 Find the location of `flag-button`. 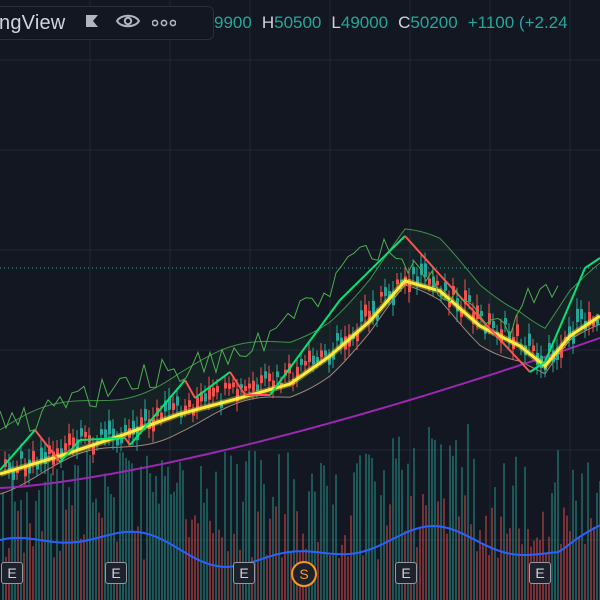

flag-button is located at coordinates (92, 23).